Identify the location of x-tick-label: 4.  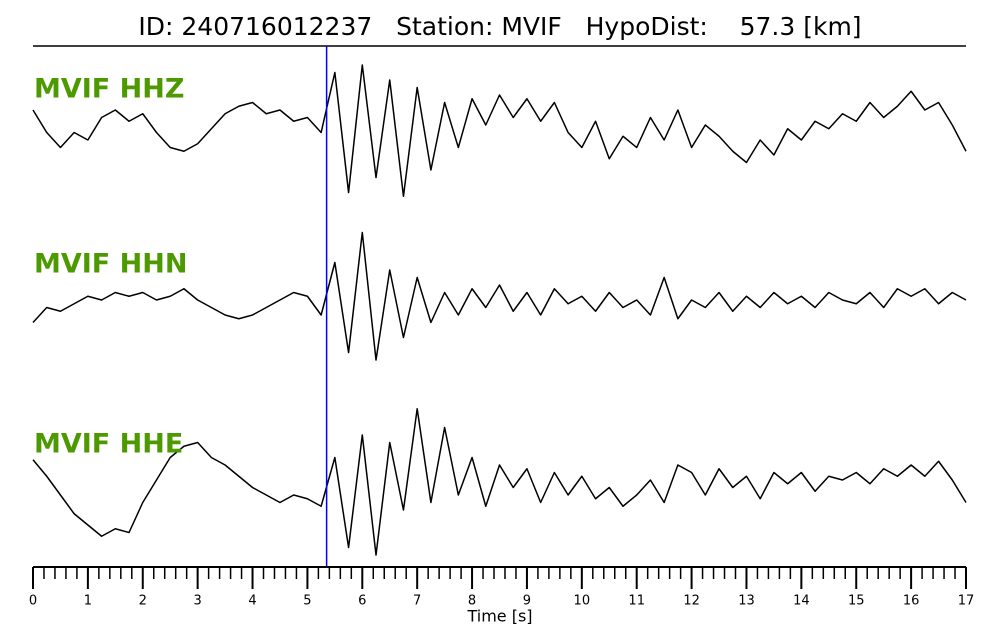
(252, 601).